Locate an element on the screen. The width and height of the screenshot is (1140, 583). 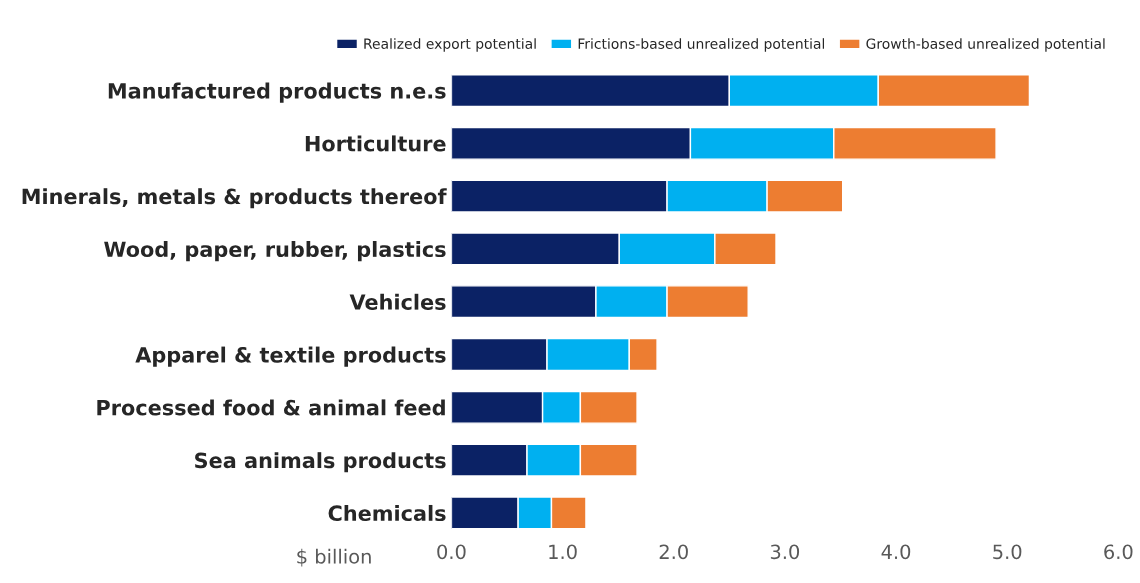
y-tick-label: Minerals, metals & products thereof is located at coordinates (234, 198).